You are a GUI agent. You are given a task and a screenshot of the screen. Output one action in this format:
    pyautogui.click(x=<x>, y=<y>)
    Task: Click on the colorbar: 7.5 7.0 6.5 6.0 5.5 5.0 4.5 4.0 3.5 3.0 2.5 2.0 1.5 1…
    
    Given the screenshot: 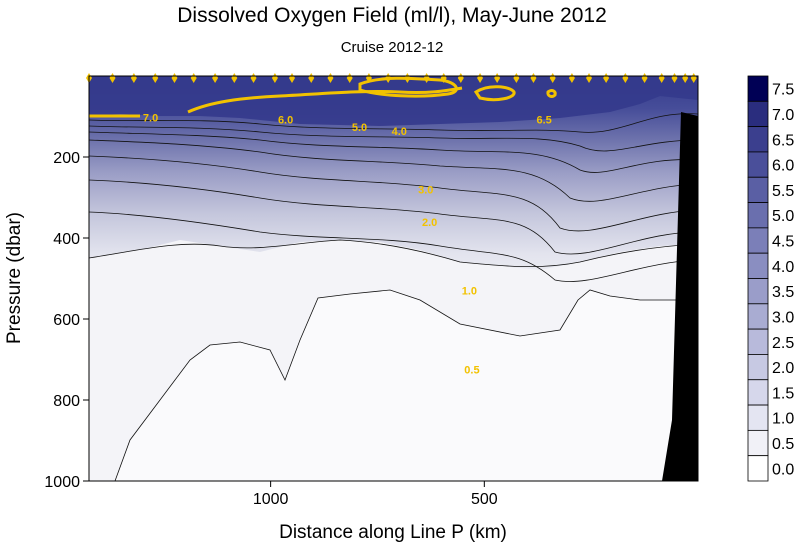 What is the action you would take?
    pyautogui.click(x=770, y=278)
    